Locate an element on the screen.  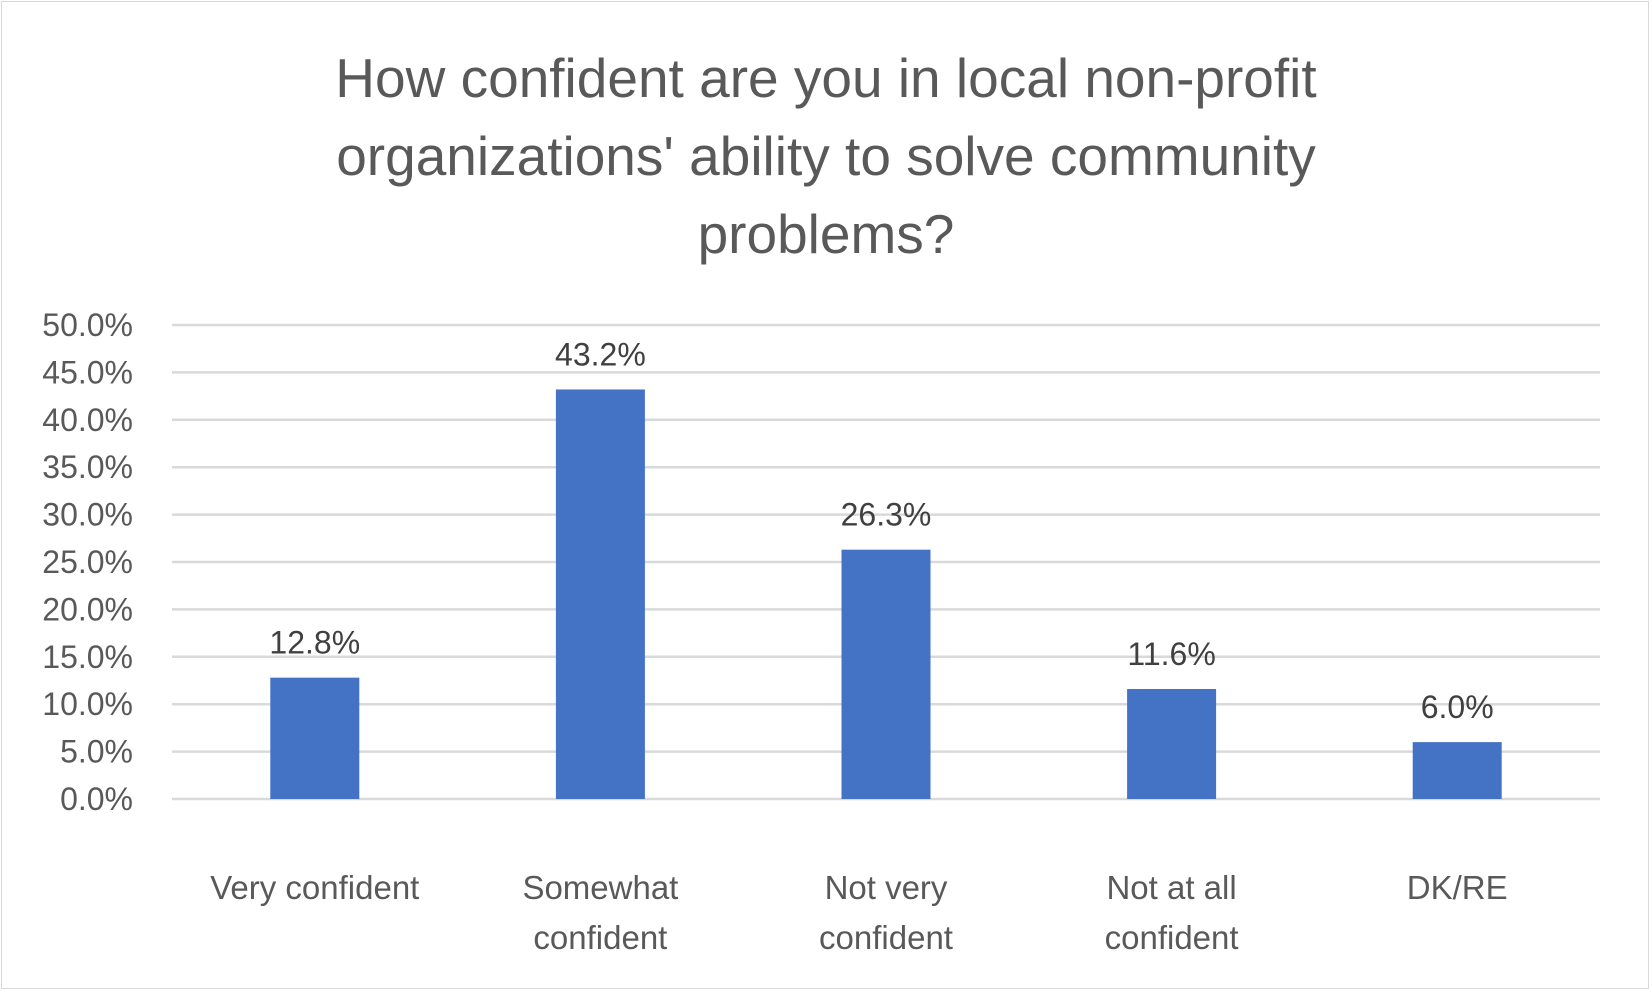
x-tick-label: Not at all is located at coordinates (1171, 887).